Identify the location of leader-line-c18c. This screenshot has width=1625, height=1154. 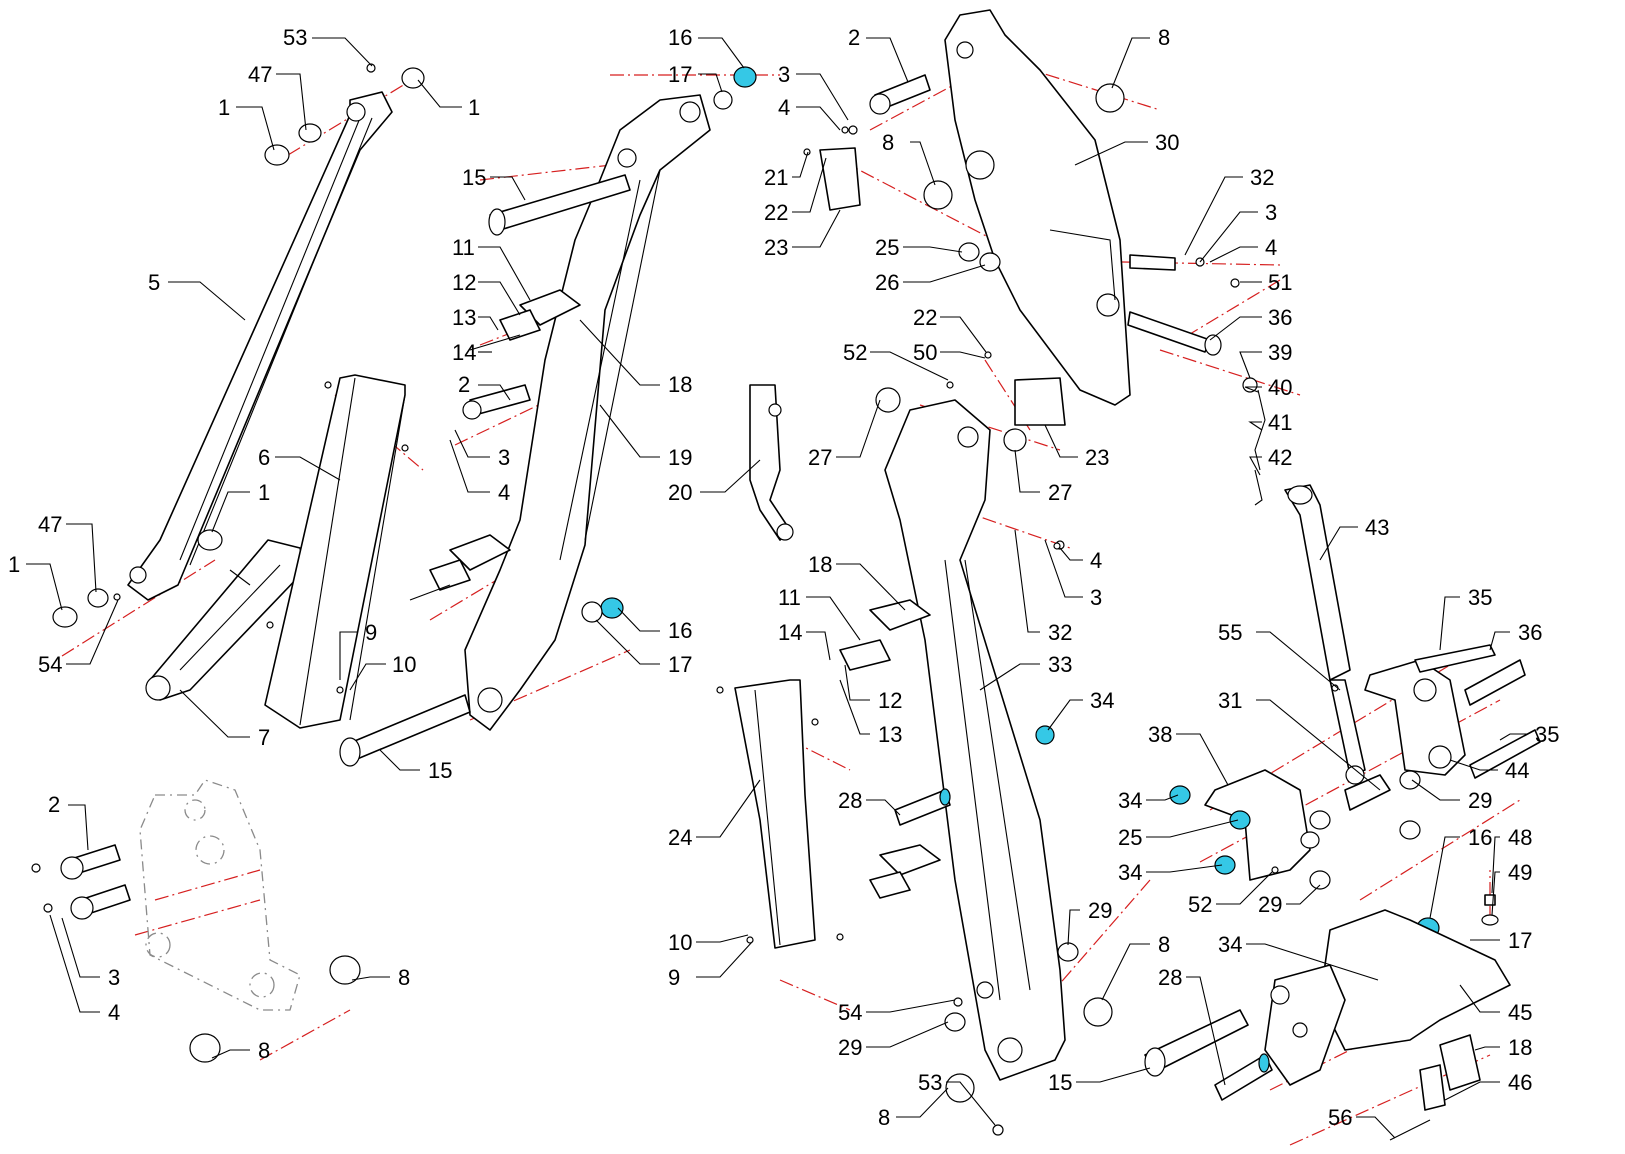
(1487, 1048).